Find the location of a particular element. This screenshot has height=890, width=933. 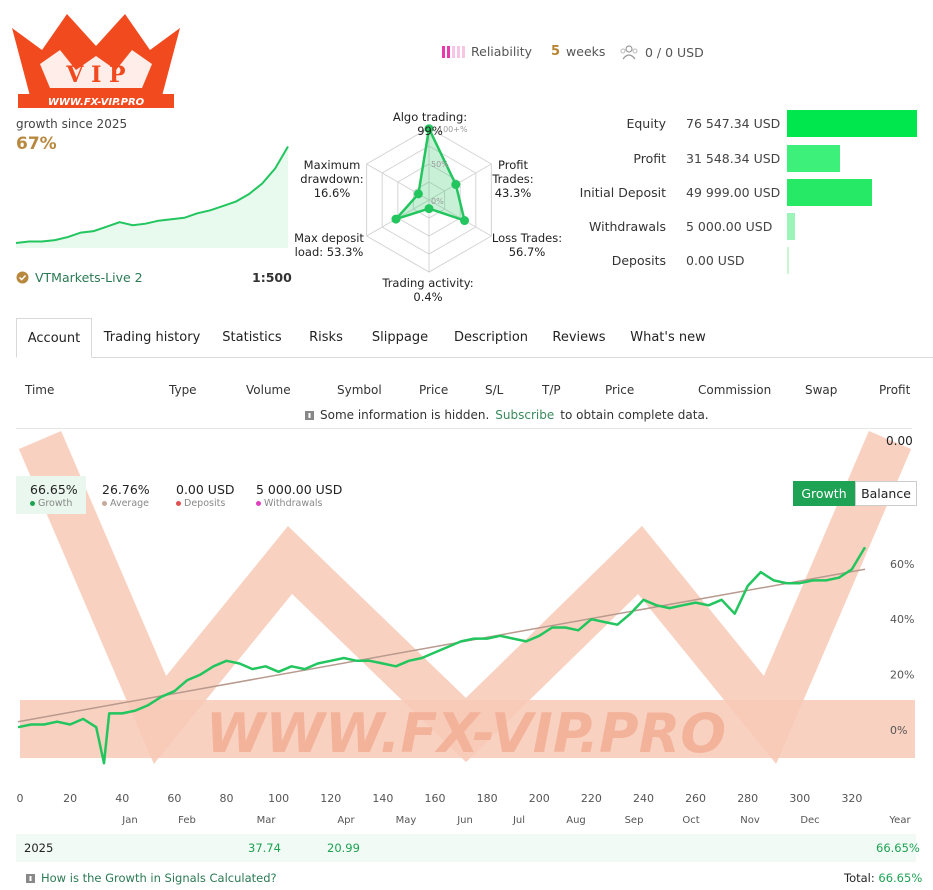

footer-total: Total: 66.65% is located at coordinates (883, 878).